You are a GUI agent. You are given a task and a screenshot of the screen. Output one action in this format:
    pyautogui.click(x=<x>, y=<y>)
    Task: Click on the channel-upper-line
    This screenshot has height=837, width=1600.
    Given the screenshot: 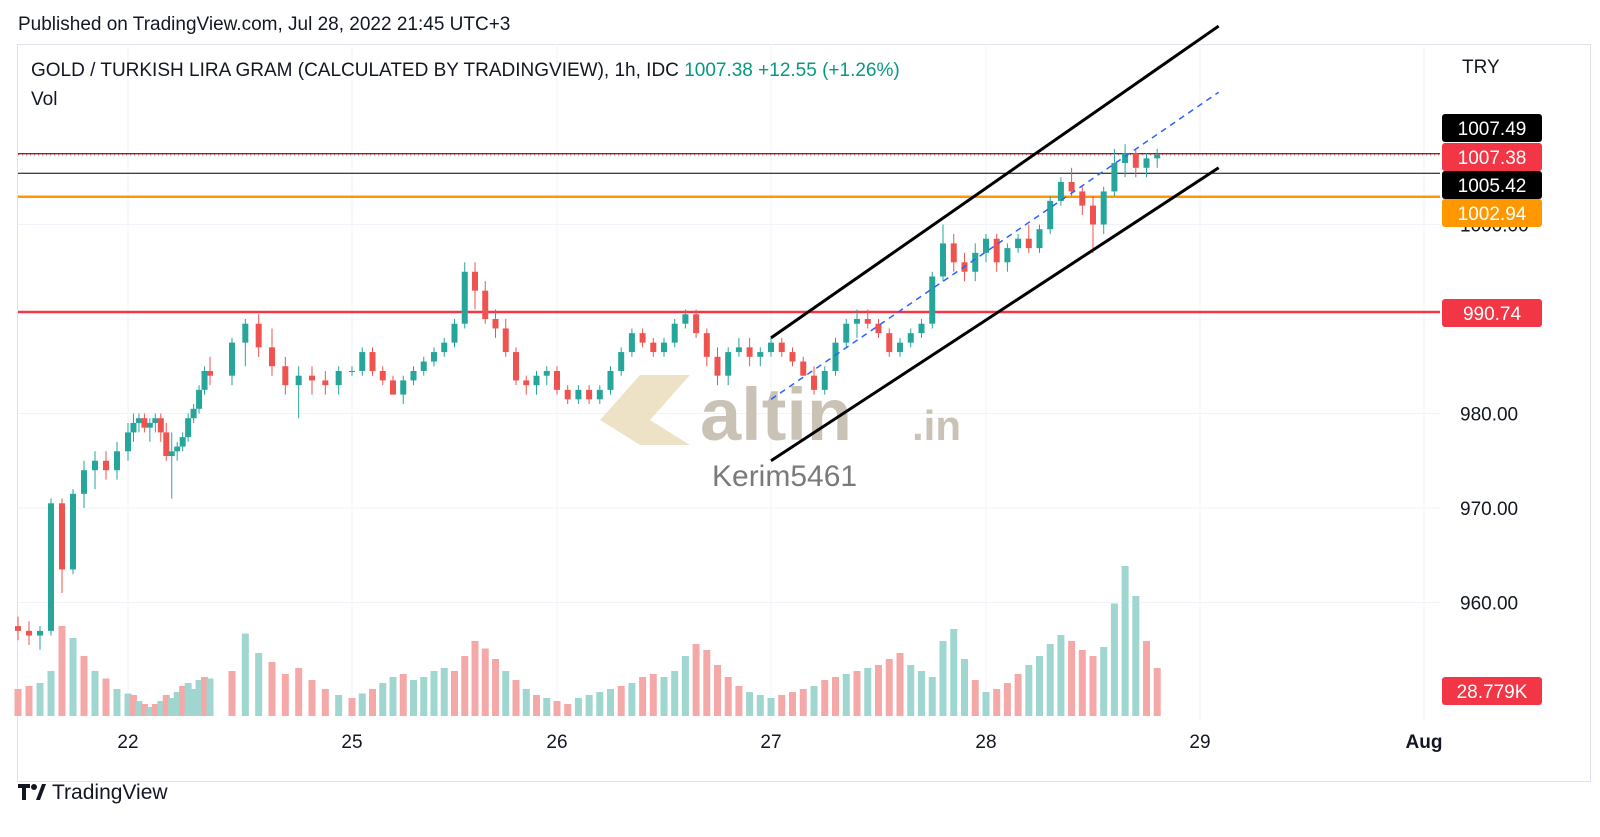 What is the action you would take?
    pyautogui.click(x=995, y=182)
    